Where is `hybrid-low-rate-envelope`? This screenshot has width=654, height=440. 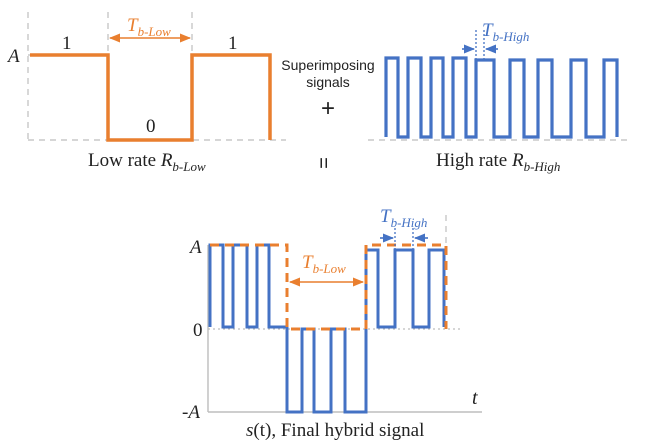 hybrid-low-rate-envelope is located at coordinates (329, 287).